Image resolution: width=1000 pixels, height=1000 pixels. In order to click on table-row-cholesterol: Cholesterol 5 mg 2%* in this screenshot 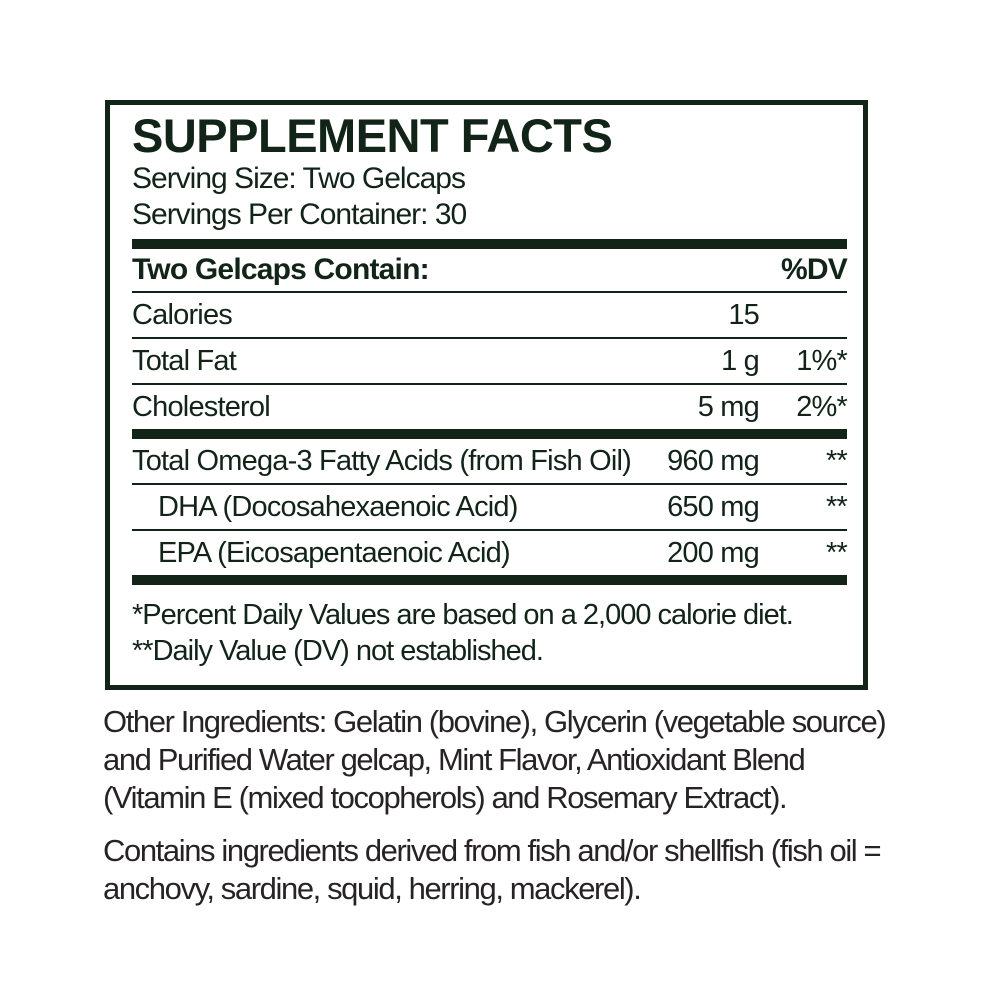, I will do `click(490, 407)`.